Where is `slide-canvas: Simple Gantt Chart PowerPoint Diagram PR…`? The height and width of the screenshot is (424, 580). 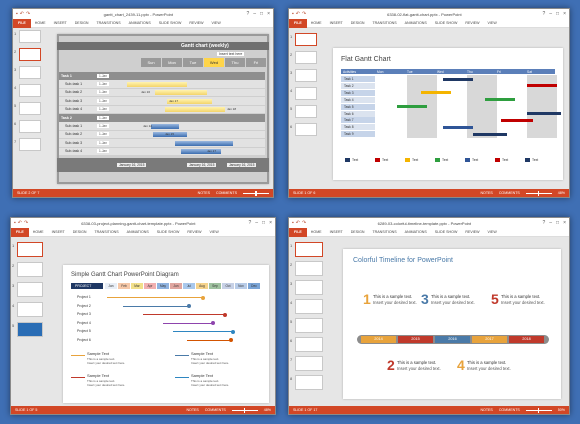 slide-canvas: Simple Gantt Chart PowerPoint Diagram PR… is located at coordinates (166, 334).